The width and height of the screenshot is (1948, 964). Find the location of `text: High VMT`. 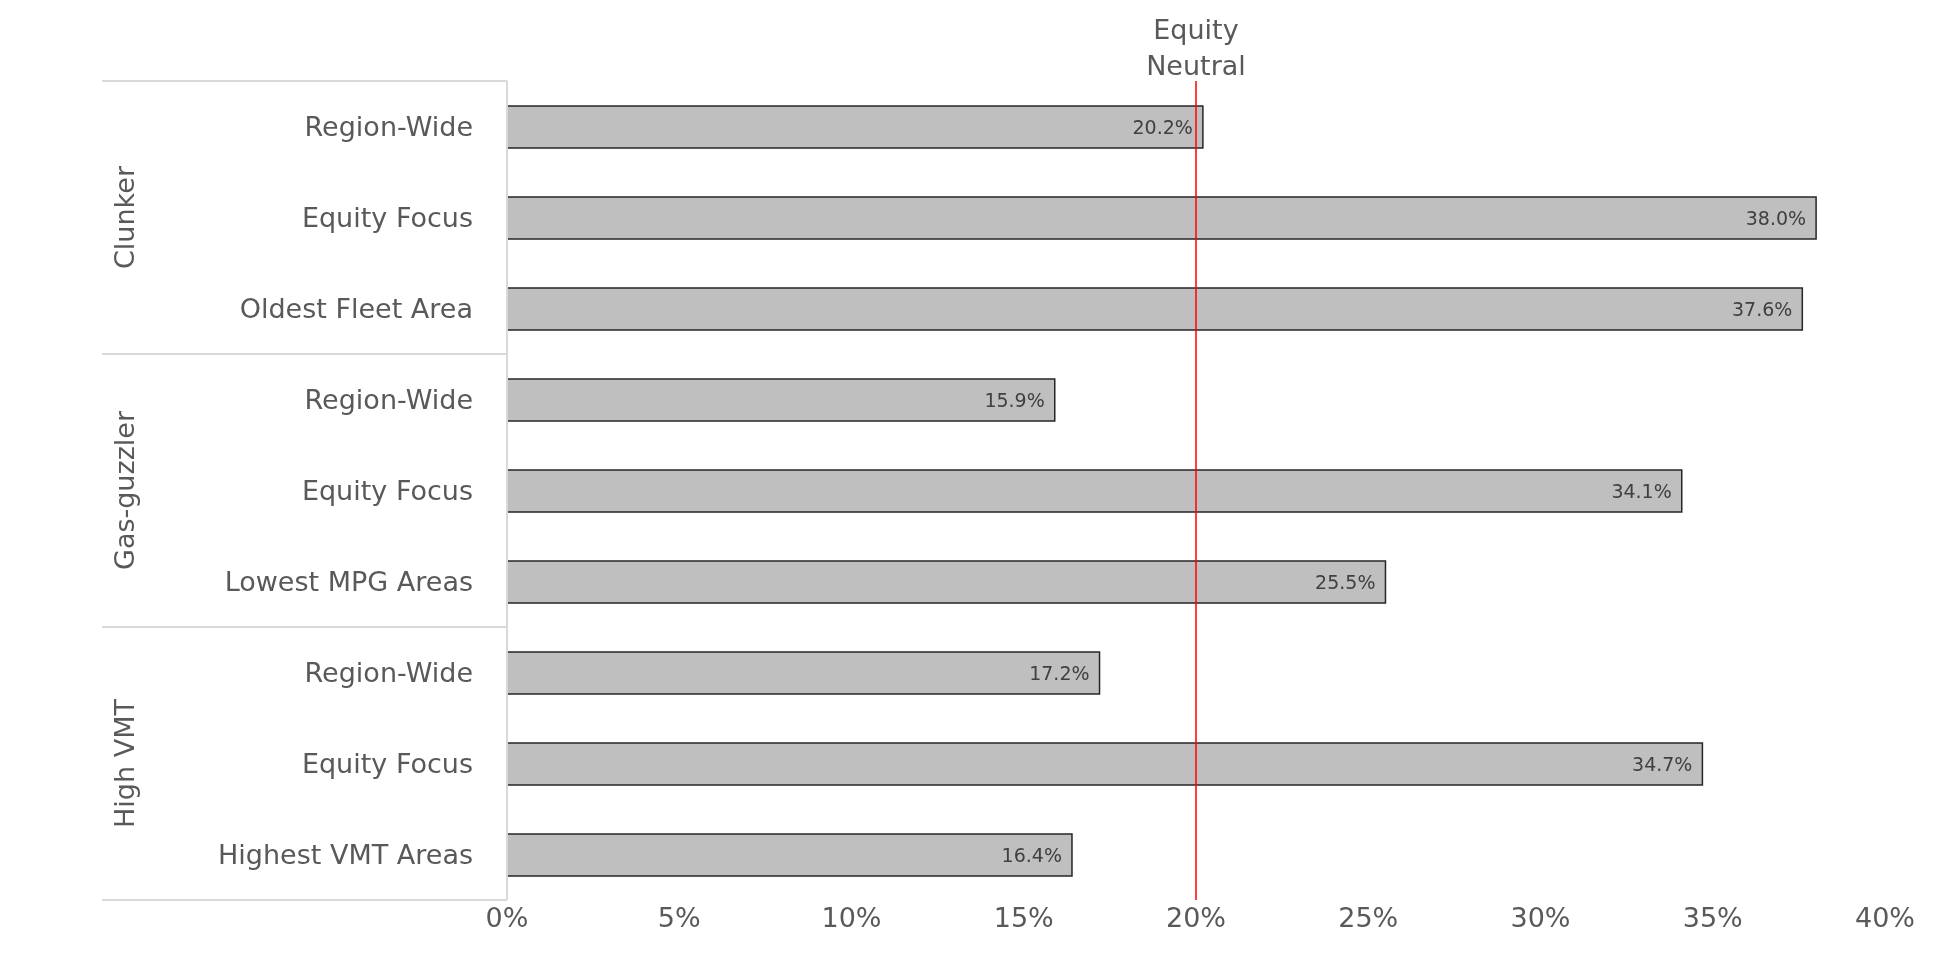

text: High VMT is located at coordinates (124, 763).